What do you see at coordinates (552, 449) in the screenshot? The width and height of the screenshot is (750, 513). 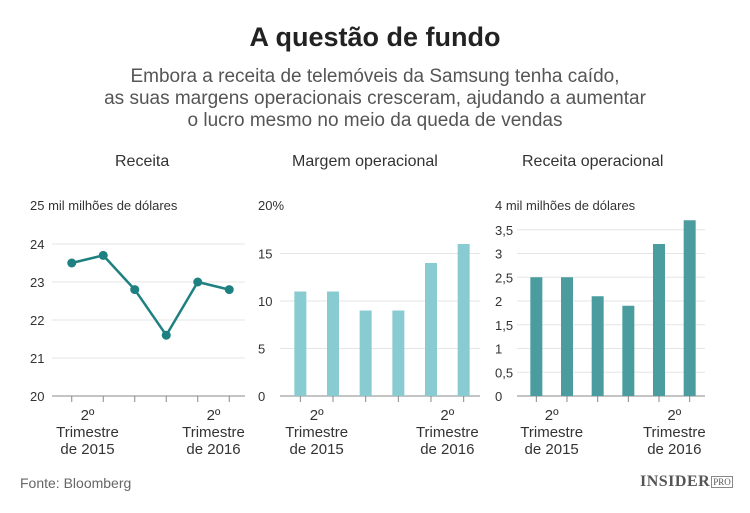 I see `chart-3-x-label: de 2015` at bounding box center [552, 449].